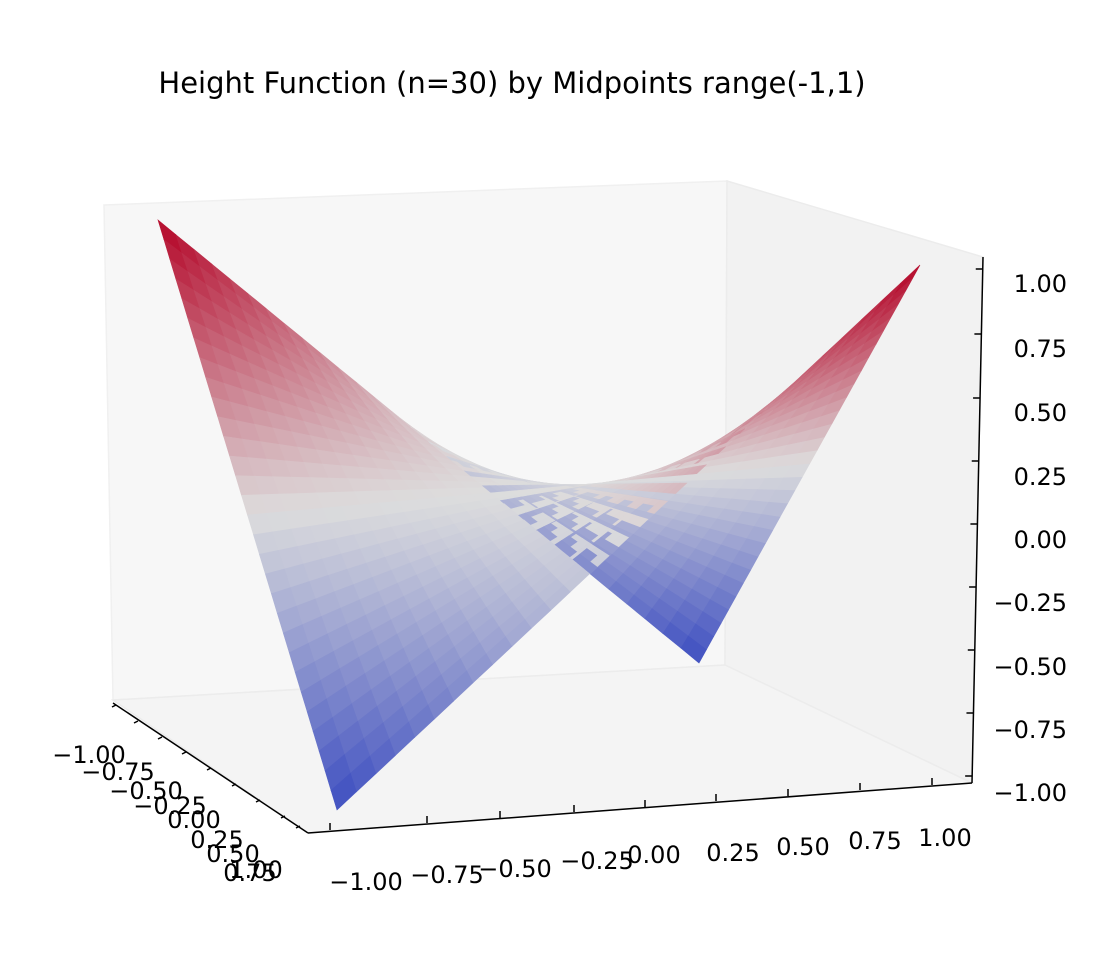 This screenshot has width=1118, height=972. I want to click on z-tick-label: −0.25, so click(1030, 603).